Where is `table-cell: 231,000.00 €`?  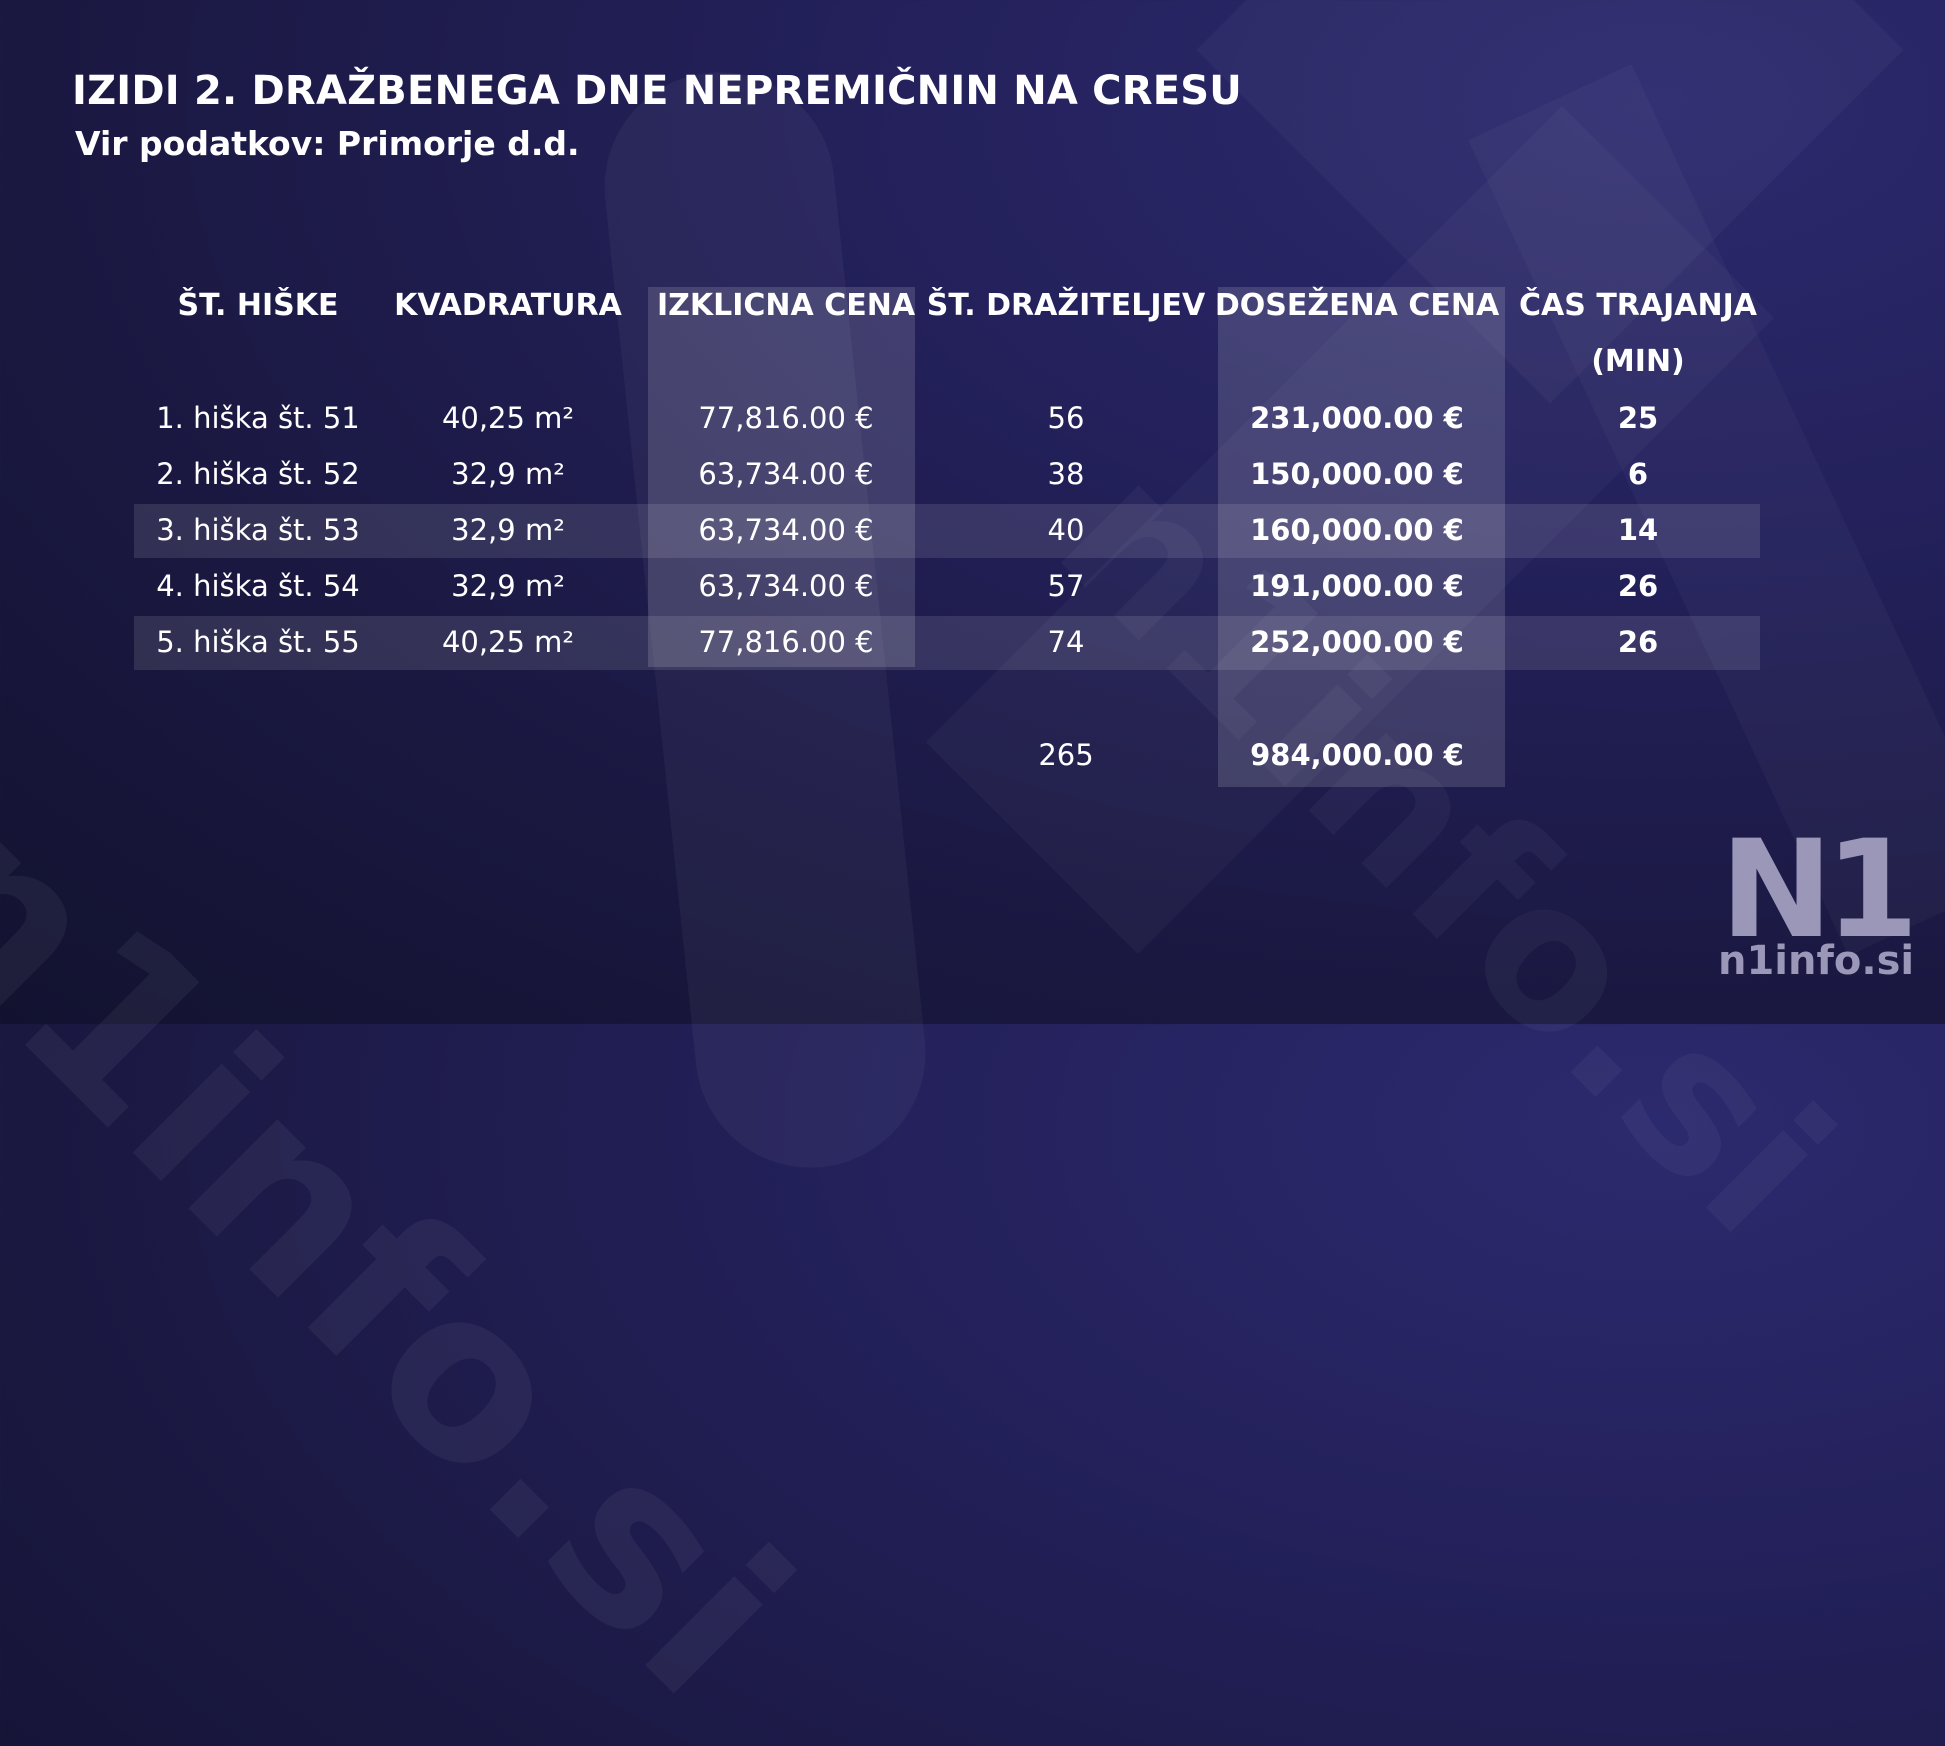
table-cell: 231,000.00 € is located at coordinates (1357, 418).